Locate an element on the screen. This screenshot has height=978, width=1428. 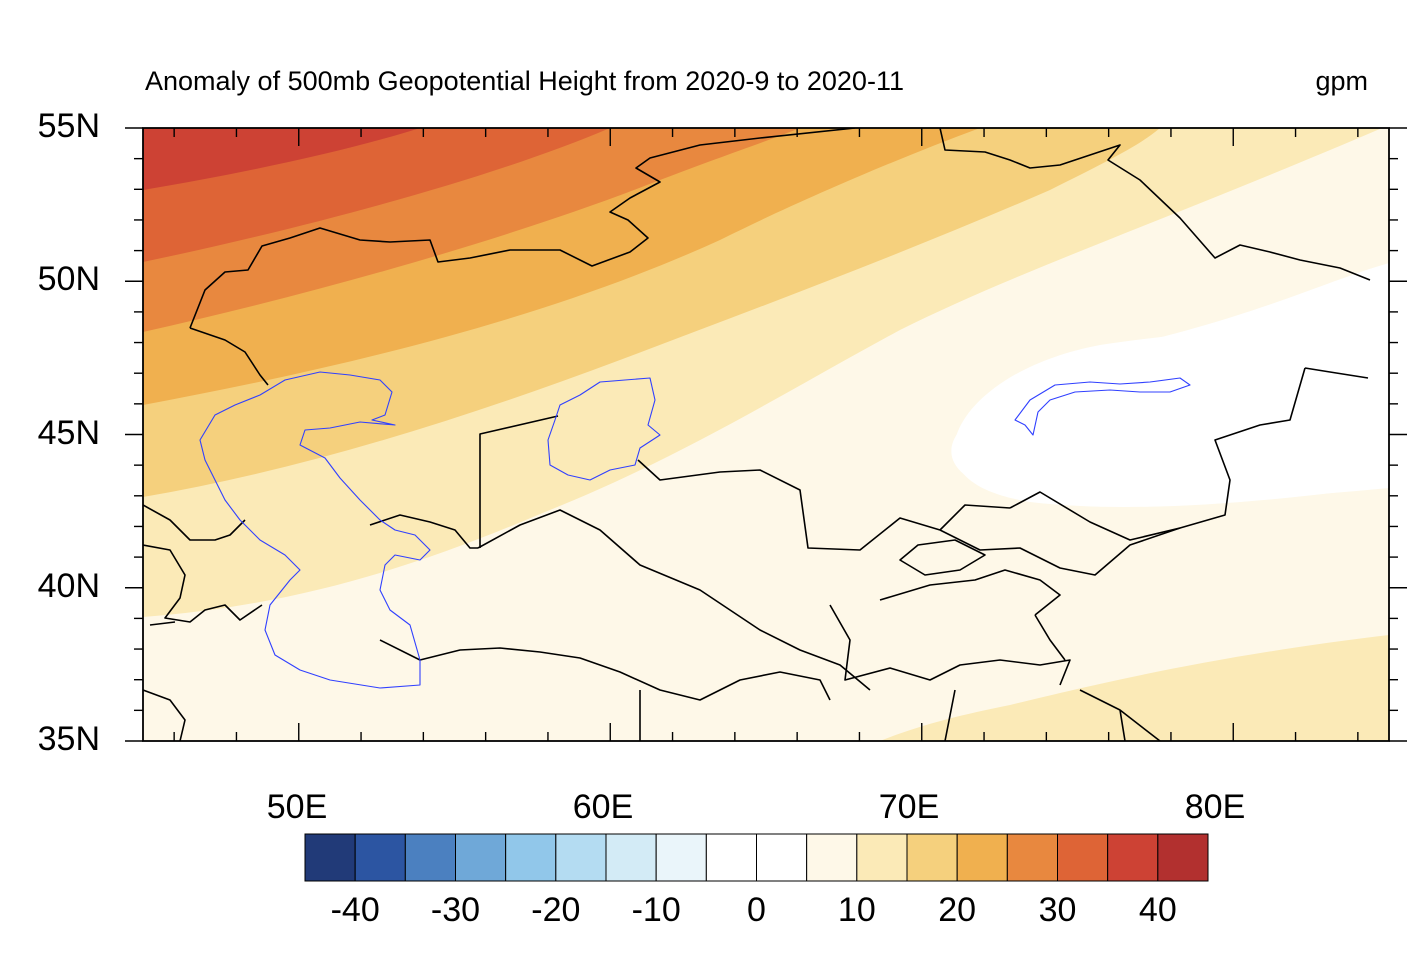
uzbekistan-turkmenistan-border is located at coordinates (674, 600).